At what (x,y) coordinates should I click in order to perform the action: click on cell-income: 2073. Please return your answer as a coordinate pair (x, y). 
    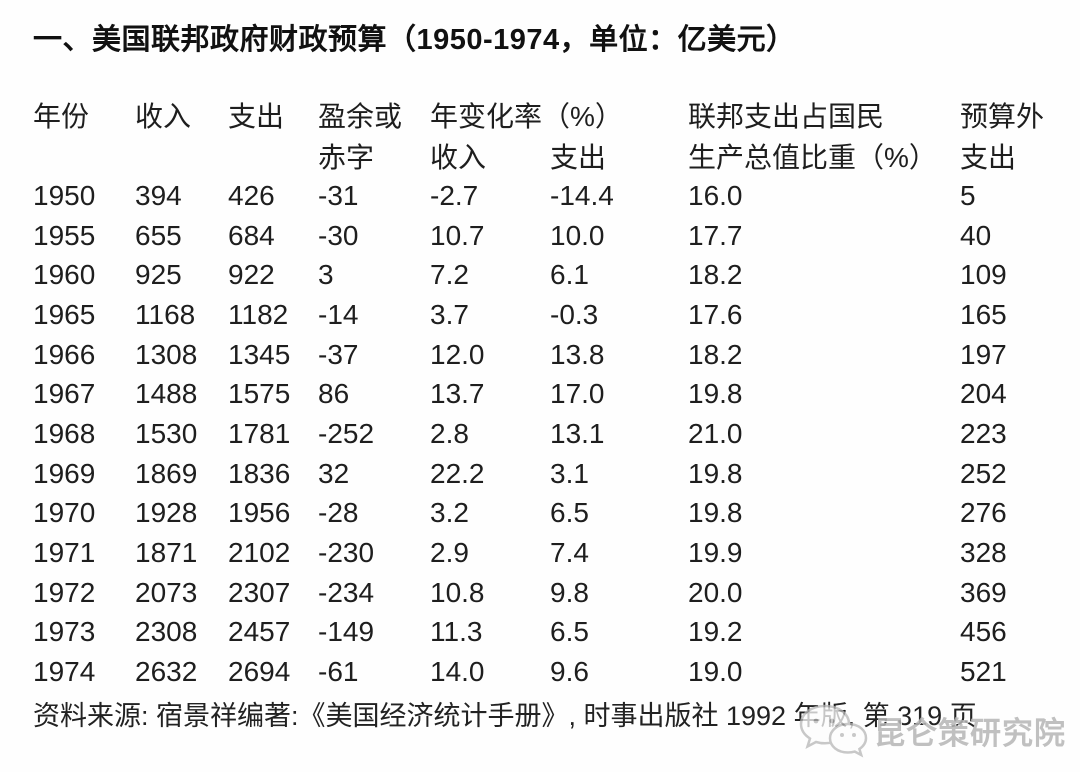
    Looking at the image, I should click on (166, 592).